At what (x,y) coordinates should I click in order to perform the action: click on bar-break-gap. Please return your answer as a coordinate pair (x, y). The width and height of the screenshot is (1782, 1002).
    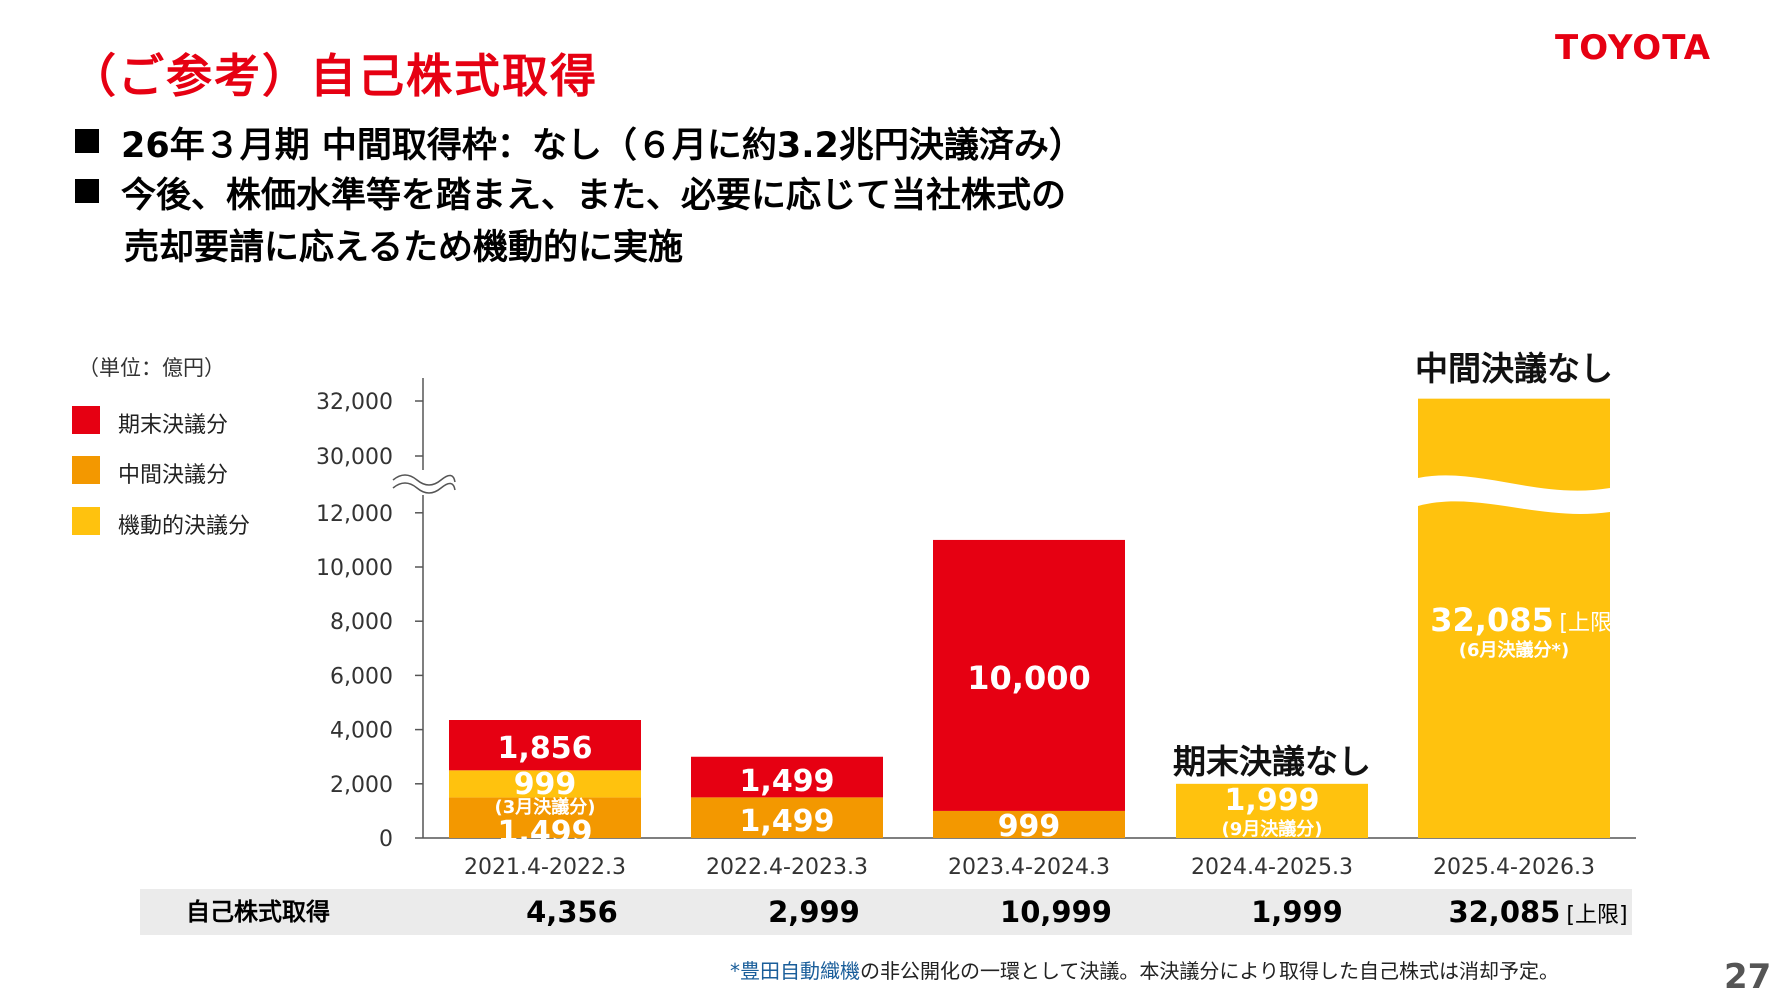
    Looking at the image, I should click on (1514, 494).